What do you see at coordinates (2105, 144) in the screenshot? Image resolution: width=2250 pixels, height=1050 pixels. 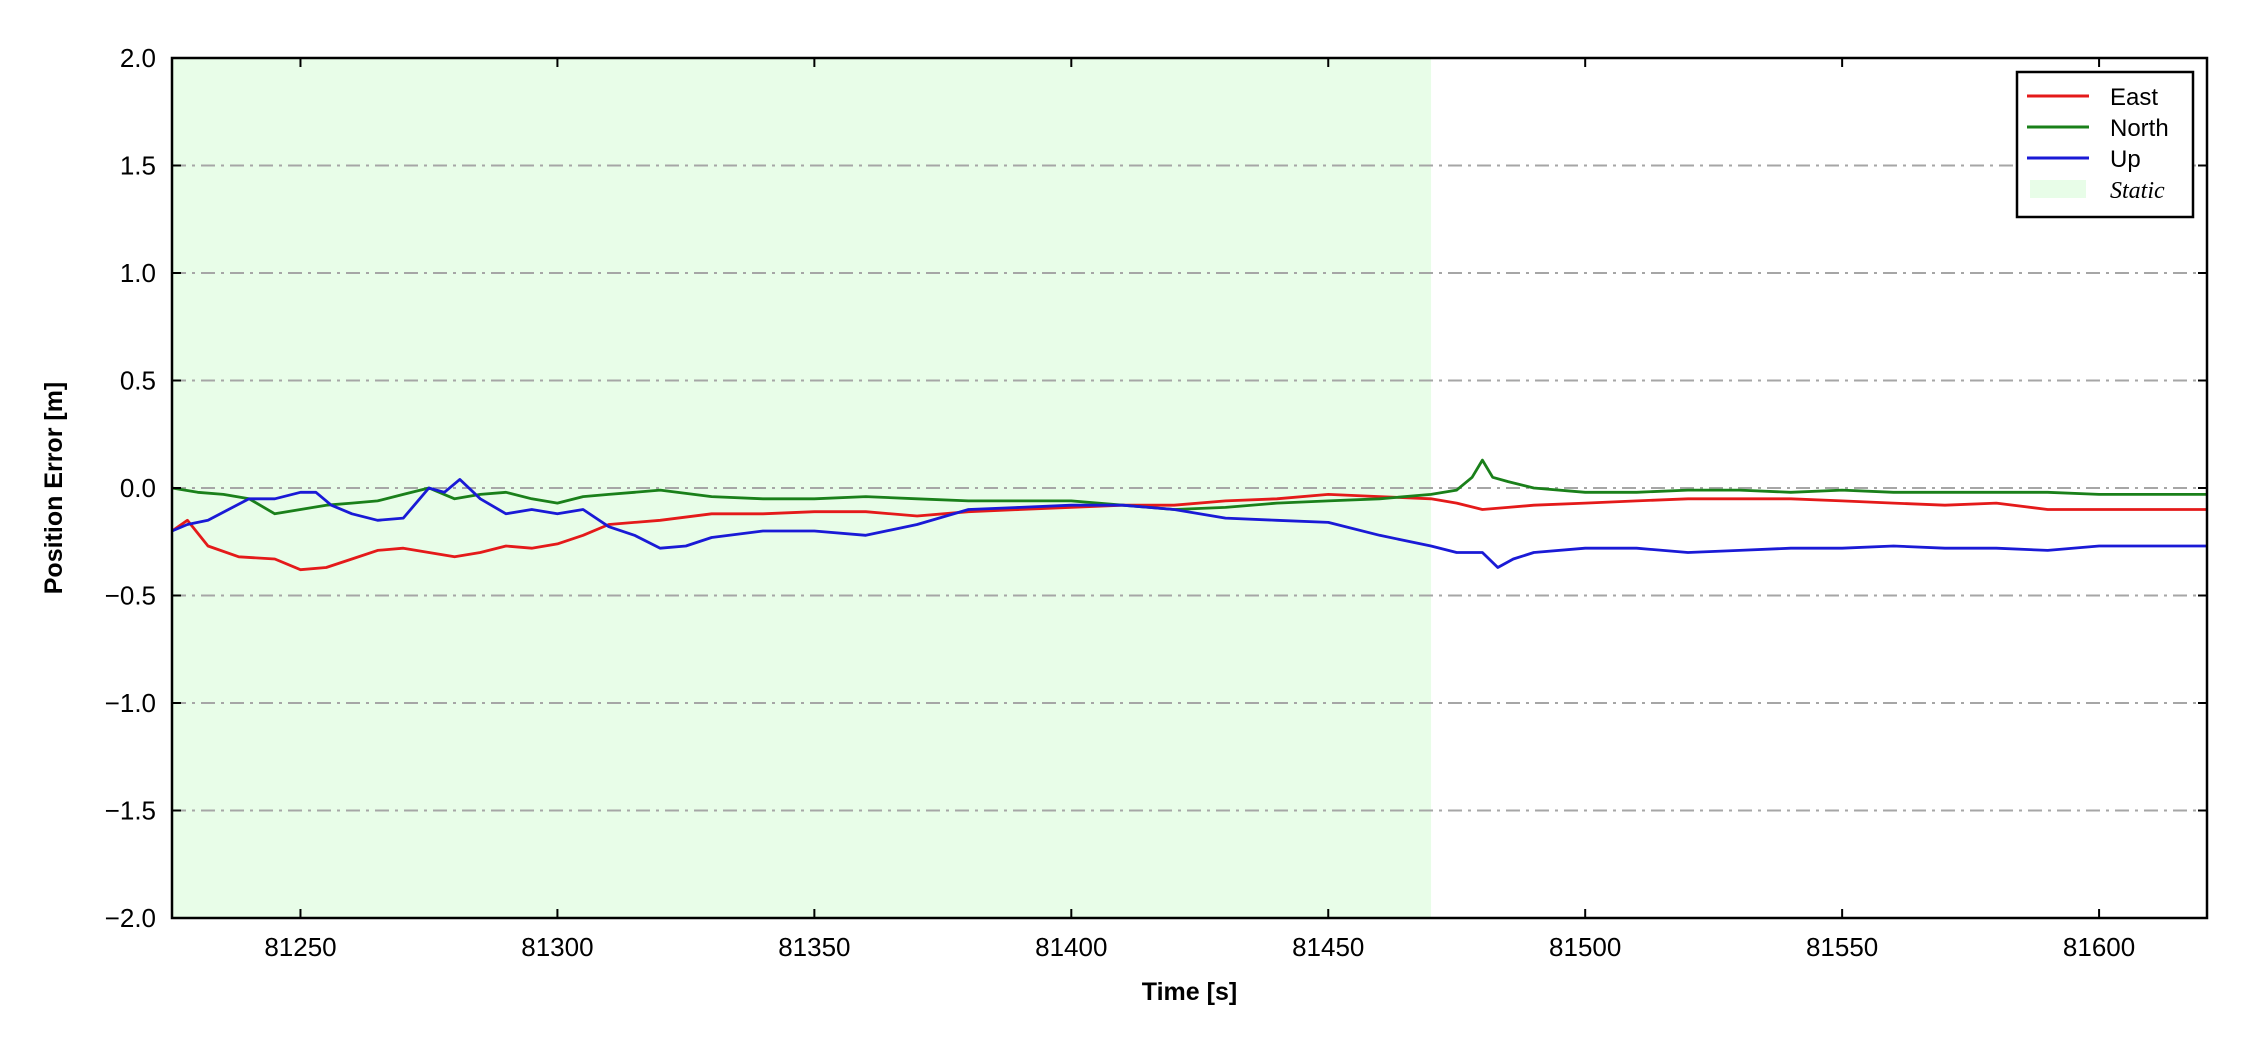 I see `legend: East North Up Static` at bounding box center [2105, 144].